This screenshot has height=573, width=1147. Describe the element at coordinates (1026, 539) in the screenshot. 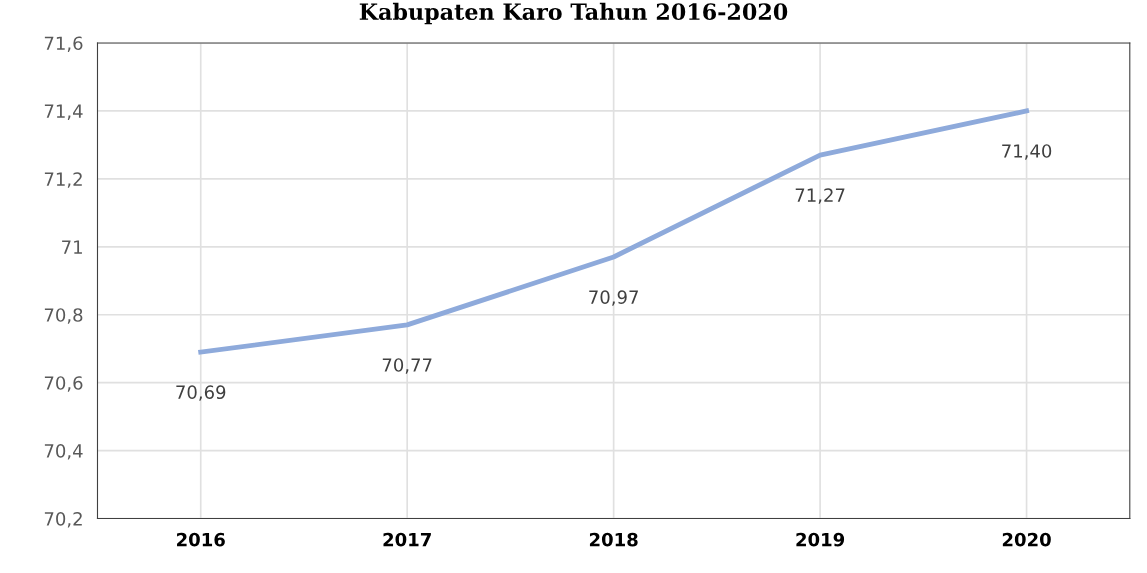

I see `x-tick-label: 2020` at that location.